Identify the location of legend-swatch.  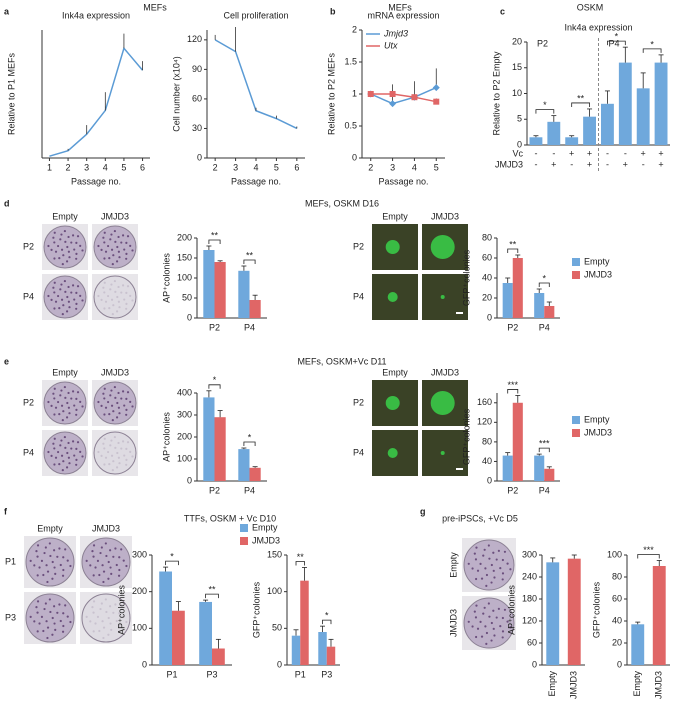
(576, 262).